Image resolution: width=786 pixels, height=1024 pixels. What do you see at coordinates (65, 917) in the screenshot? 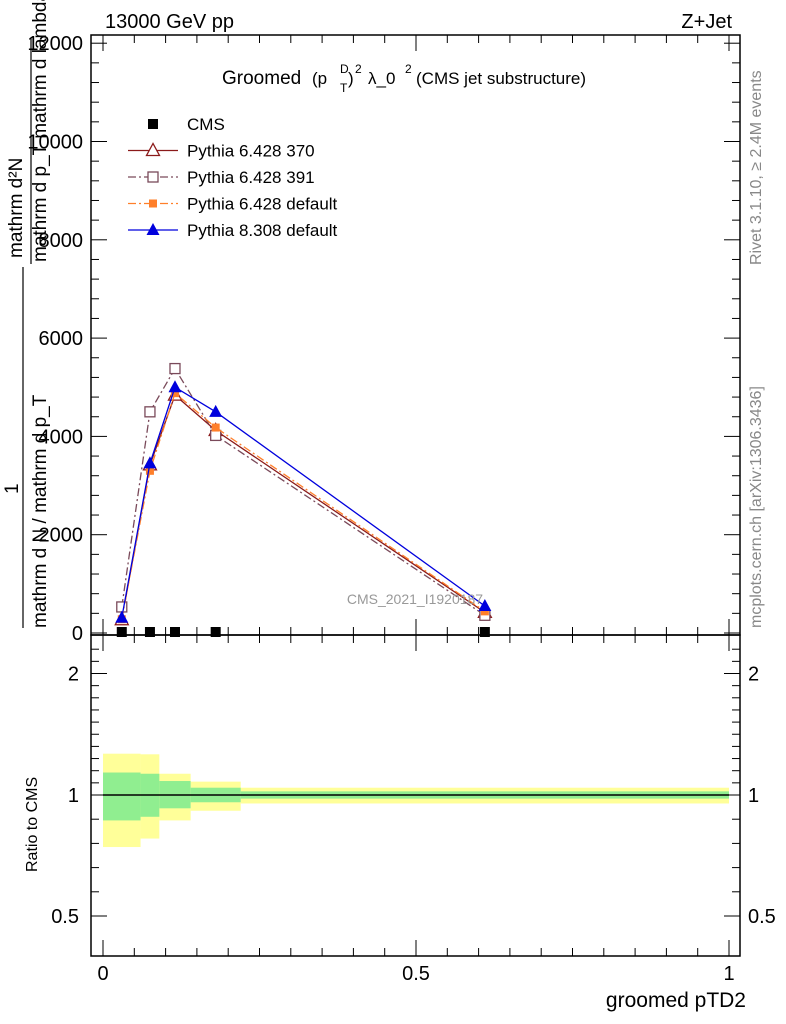
I see `ratio-y-tick-label: 0.5` at bounding box center [65, 917].